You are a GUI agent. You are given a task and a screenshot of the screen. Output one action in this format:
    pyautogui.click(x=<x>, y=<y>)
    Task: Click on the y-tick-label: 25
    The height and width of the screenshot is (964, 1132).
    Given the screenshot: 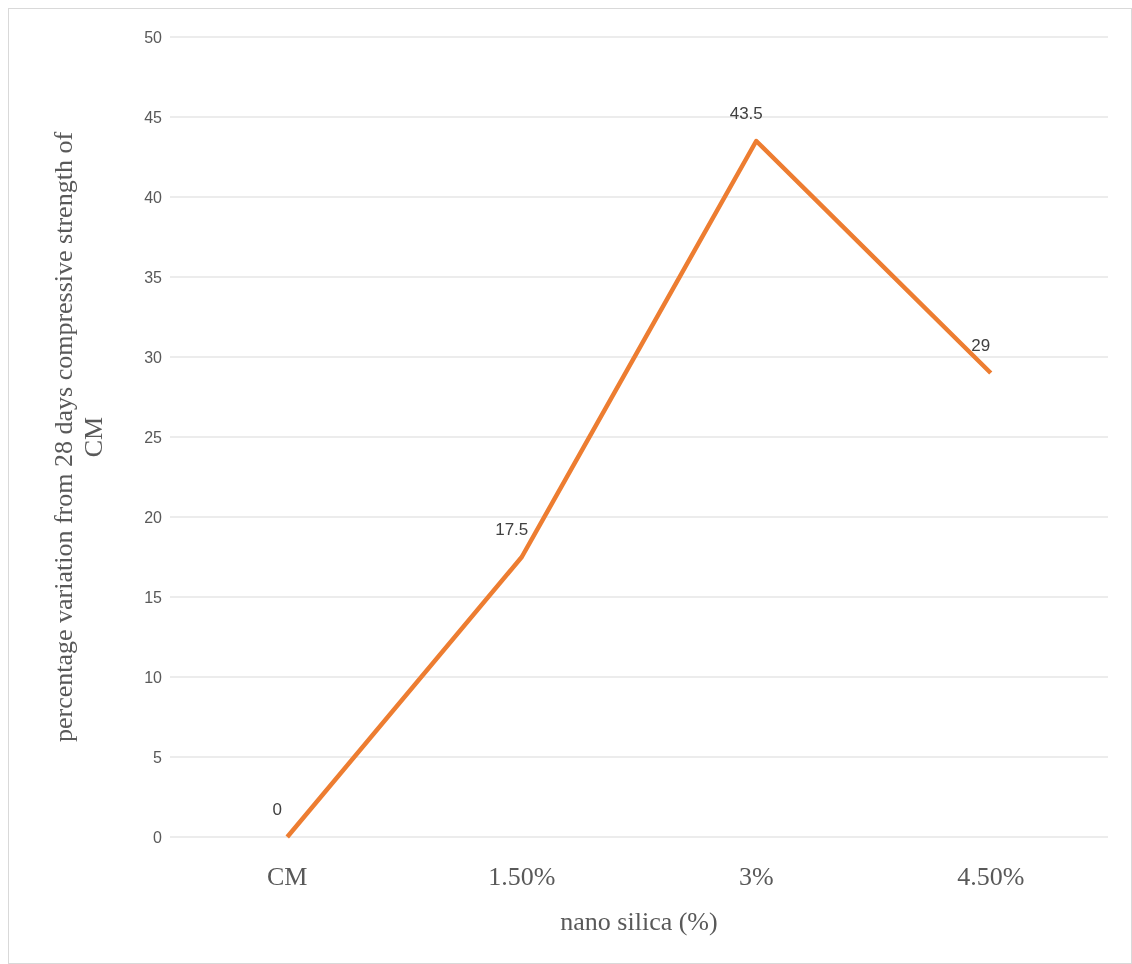 What is the action you would take?
    pyautogui.click(x=153, y=437)
    